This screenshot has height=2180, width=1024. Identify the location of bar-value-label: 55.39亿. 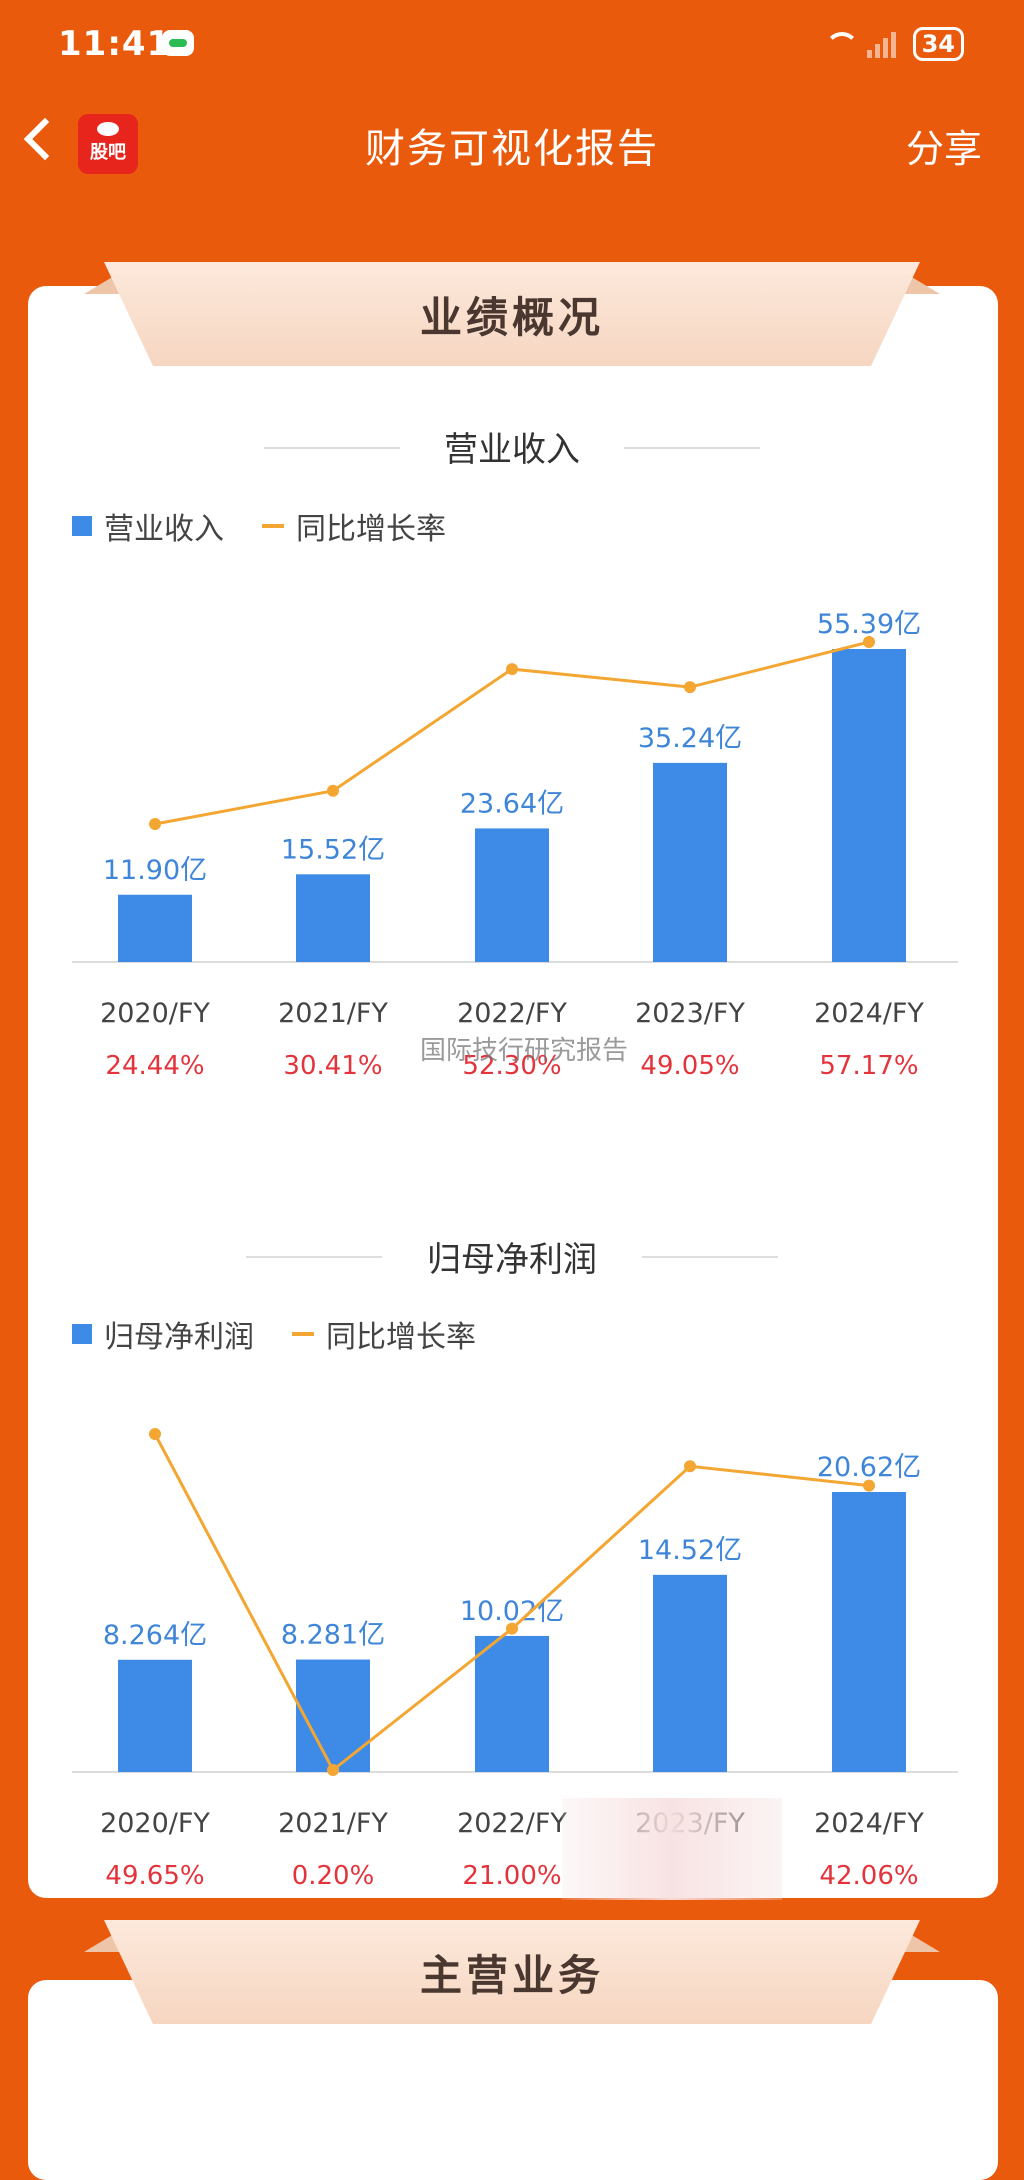
(869, 624).